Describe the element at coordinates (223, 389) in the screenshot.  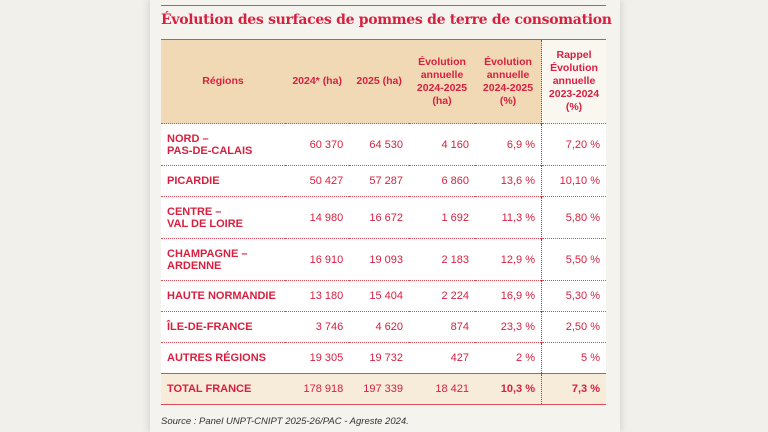
I see `total-label: TOTAL FRANCE` at that location.